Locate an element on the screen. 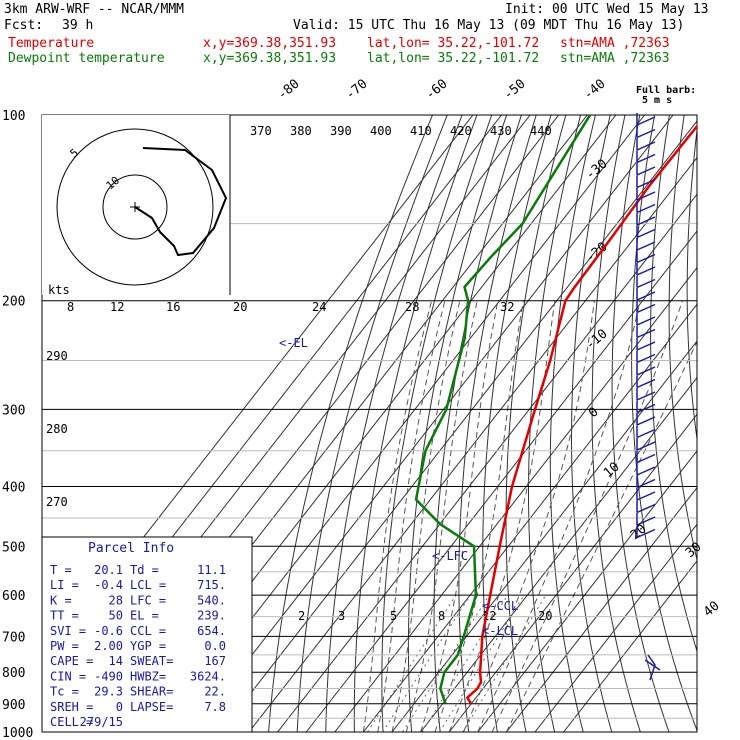  parcel-info-cell: SREH = is located at coordinates (71, 707).